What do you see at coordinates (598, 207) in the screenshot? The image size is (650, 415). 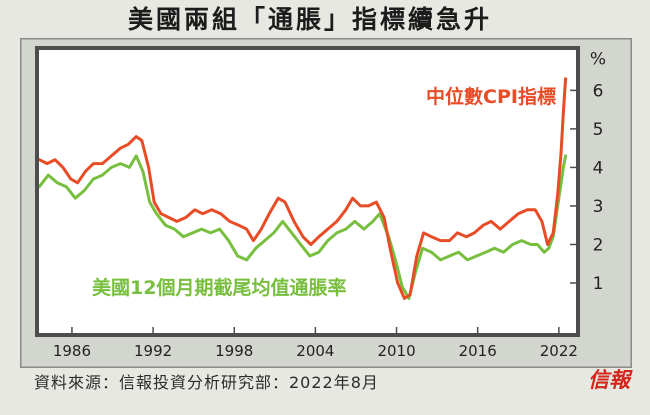 I see `y-tick-label: 3` at bounding box center [598, 207].